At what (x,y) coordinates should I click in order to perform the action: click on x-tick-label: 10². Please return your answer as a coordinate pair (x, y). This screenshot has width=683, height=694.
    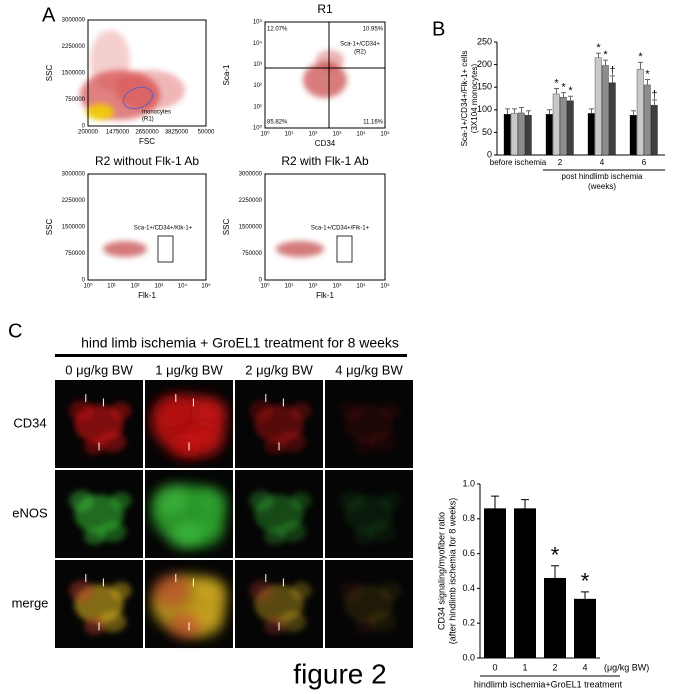
    Looking at the image, I should click on (313, 135).